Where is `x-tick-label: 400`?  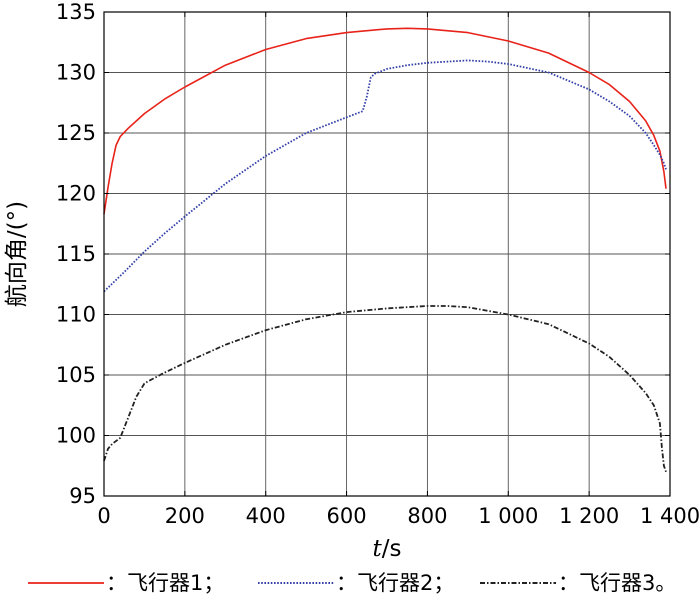
x-tick-label: 400 is located at coordinates (266, 516).